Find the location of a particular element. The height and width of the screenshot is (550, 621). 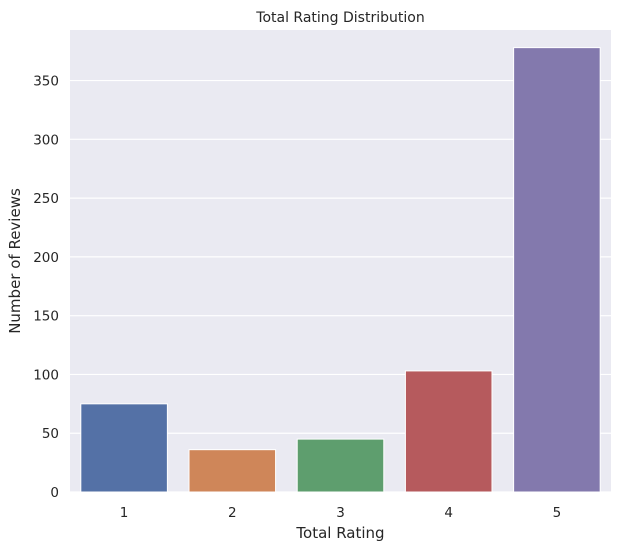

y-axis-label: Number of Reviews is located at coordinates (15, 261).